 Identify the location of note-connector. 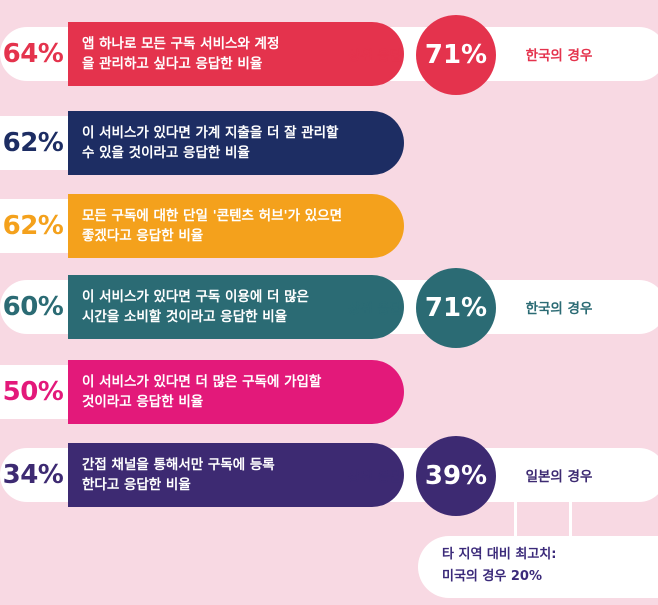
(543, 516).